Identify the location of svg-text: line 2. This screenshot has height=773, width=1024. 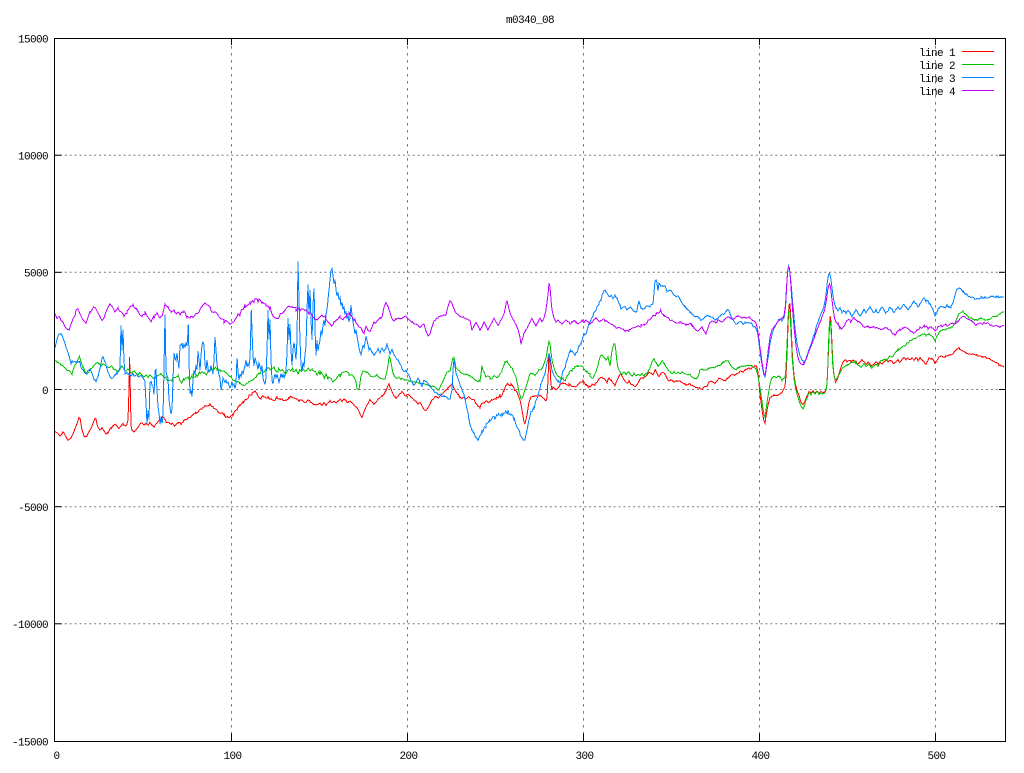
(937, 67).